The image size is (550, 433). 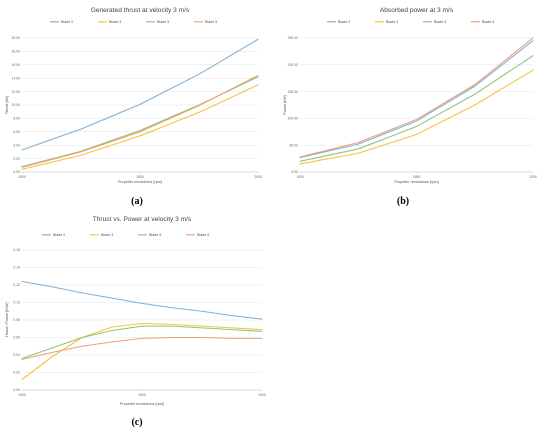 What do you see at coordinates (16, 92) in the screenshot?
I see `y-tick-label: 12.00` at bounding box center [16, 92].